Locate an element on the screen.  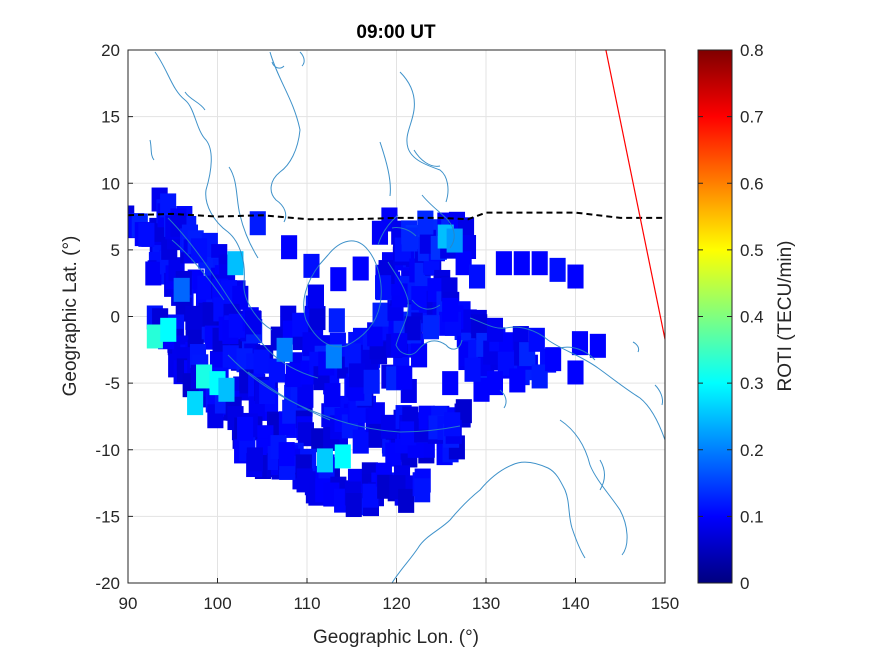
colorbar-ticks: 0 0.1 0.2 0.3 0.4 0.5 0.6 0.7 0.8 is located at coordinates (731, 317).